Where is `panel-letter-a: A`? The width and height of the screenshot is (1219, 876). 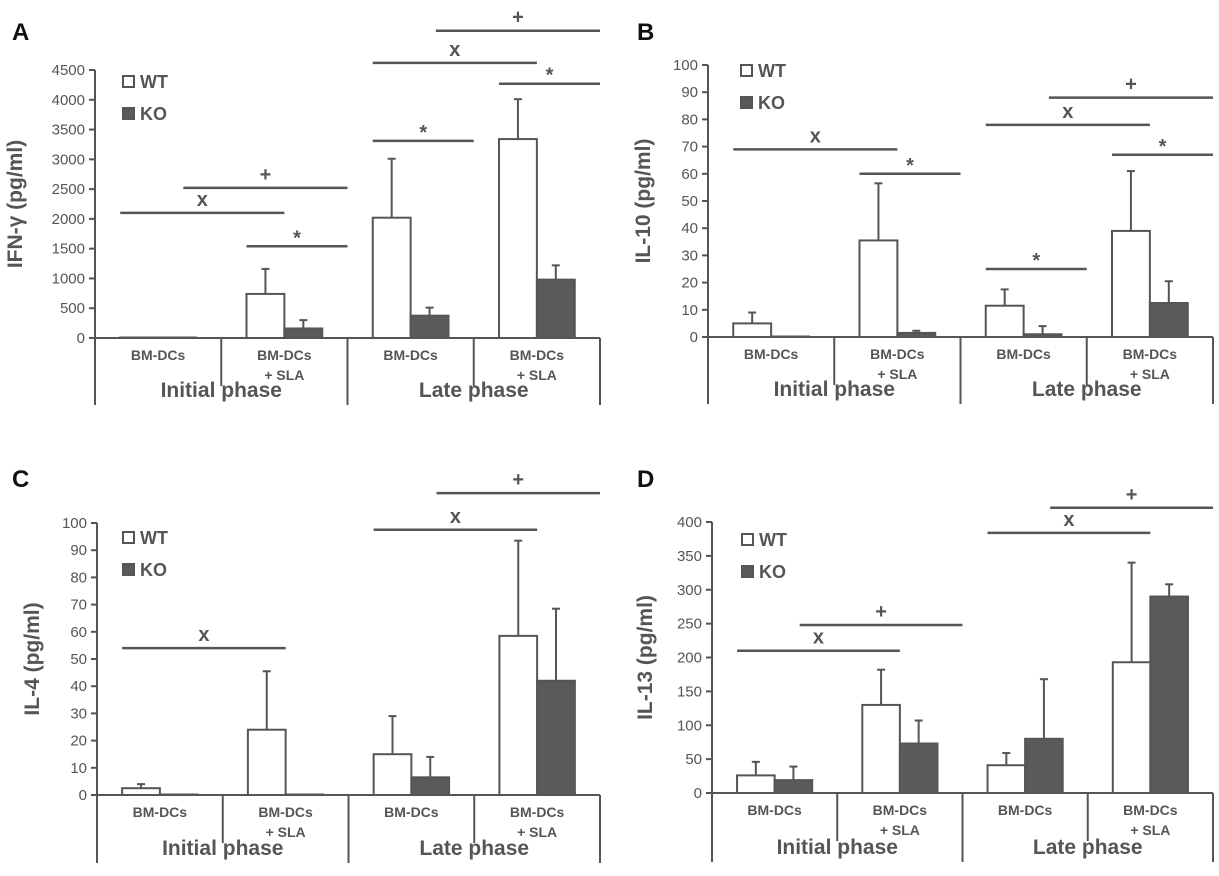 panel-letter-a: A is located at coordinates (20, 32).